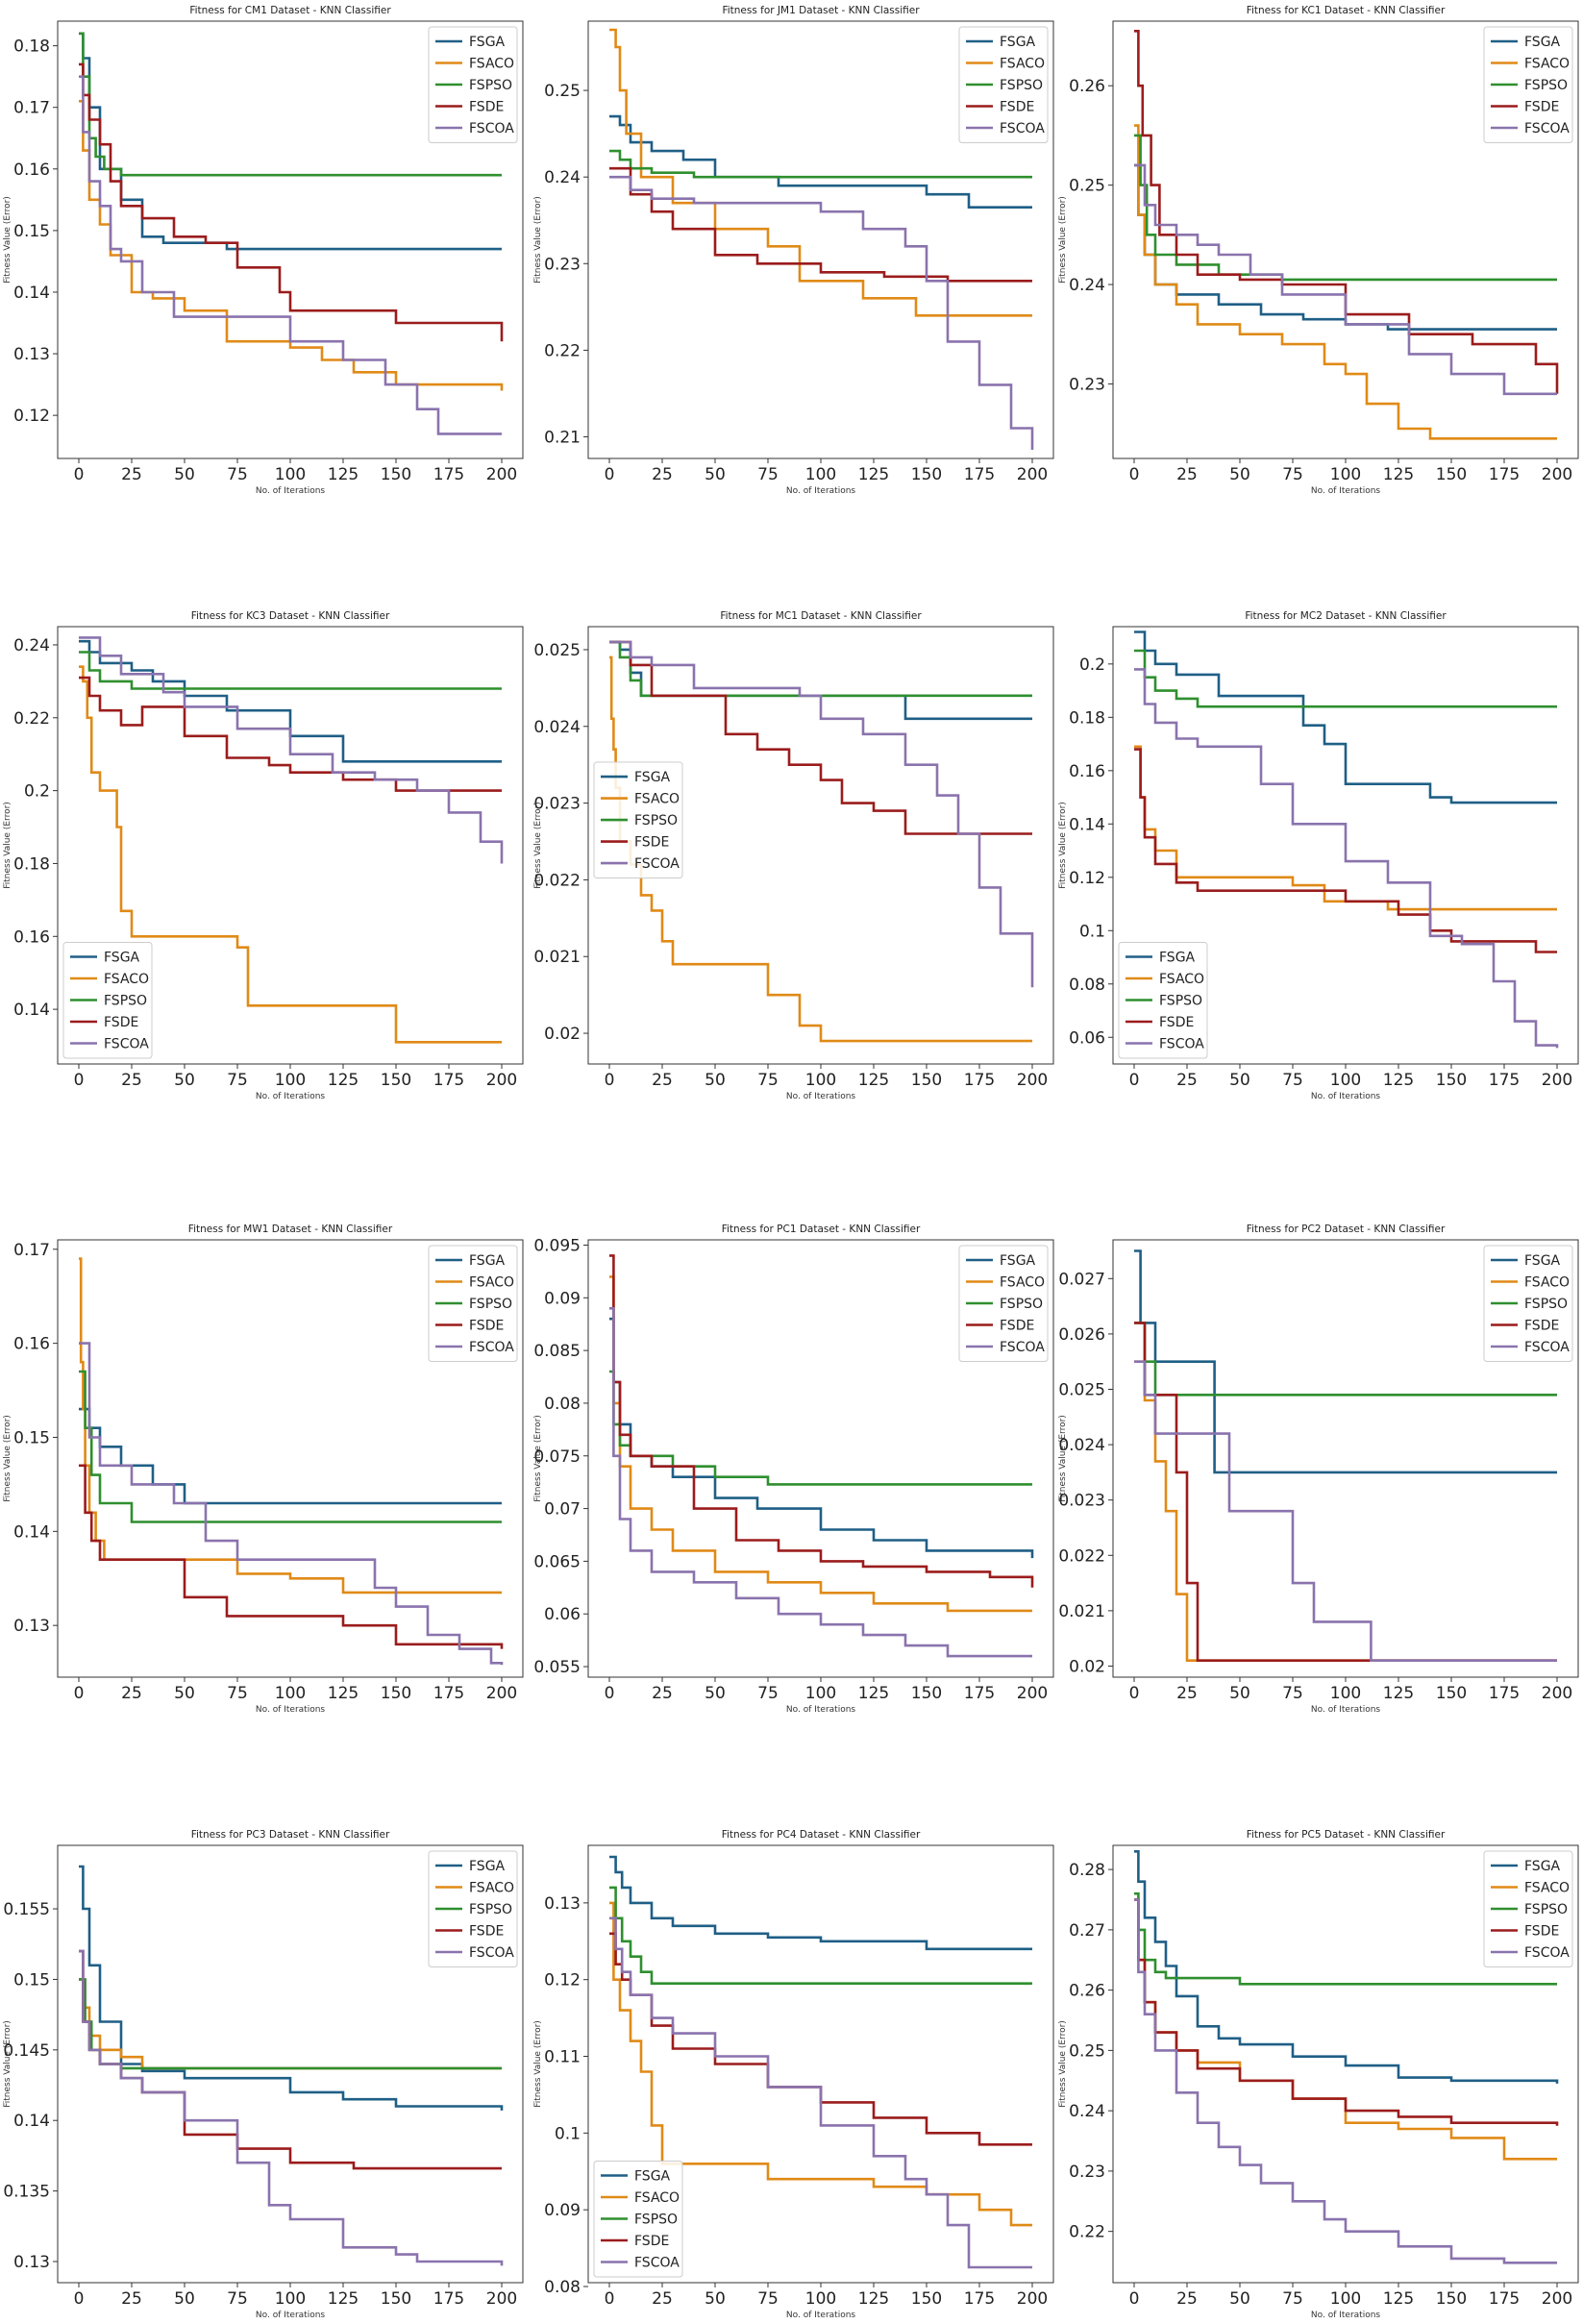 Image resolution: width=1583 pixels, height=2324 pixels. What do you see at coordinates (31, 645) in the screenshot?
I see `y-tick-label: 0.24` at bounding box center [31, 645].